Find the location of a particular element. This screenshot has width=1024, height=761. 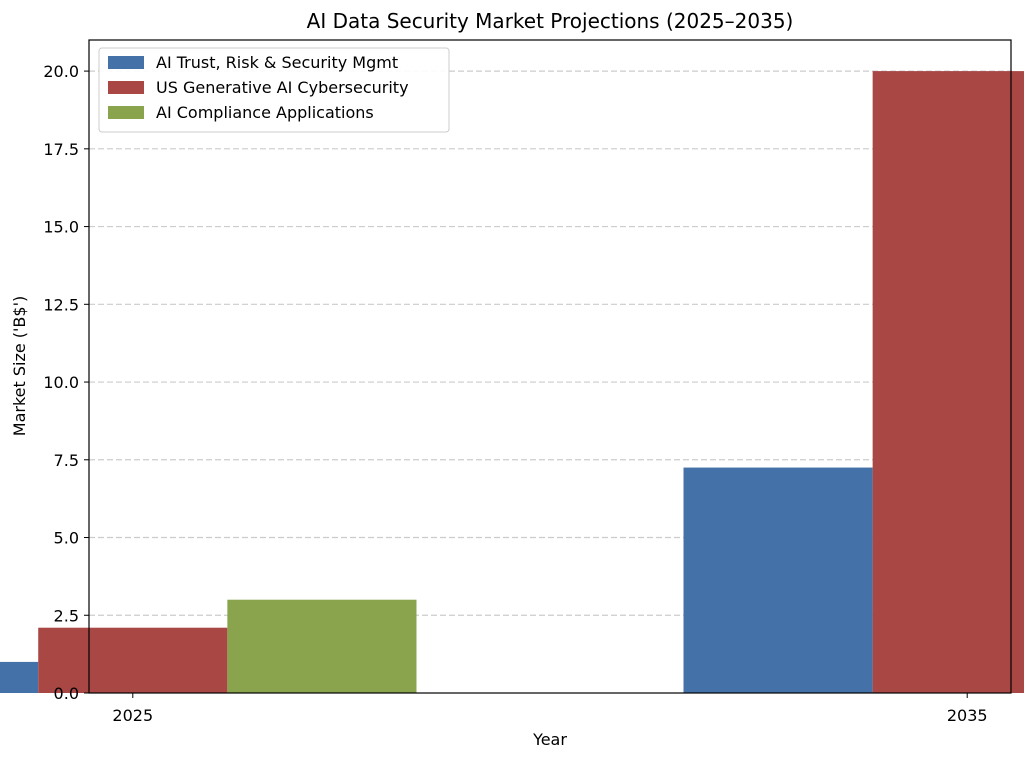

legend-box is located at coordinates (274, 90).